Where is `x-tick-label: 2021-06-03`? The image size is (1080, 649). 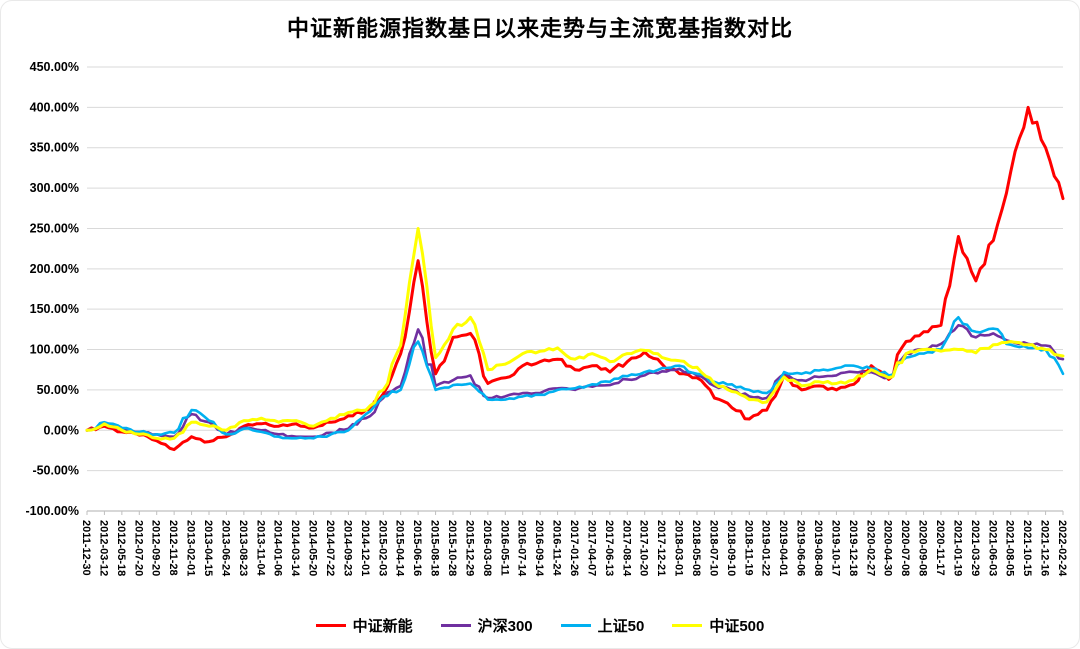
x-tick-label: 2021-06-03 is located at coordinates (992, 548).